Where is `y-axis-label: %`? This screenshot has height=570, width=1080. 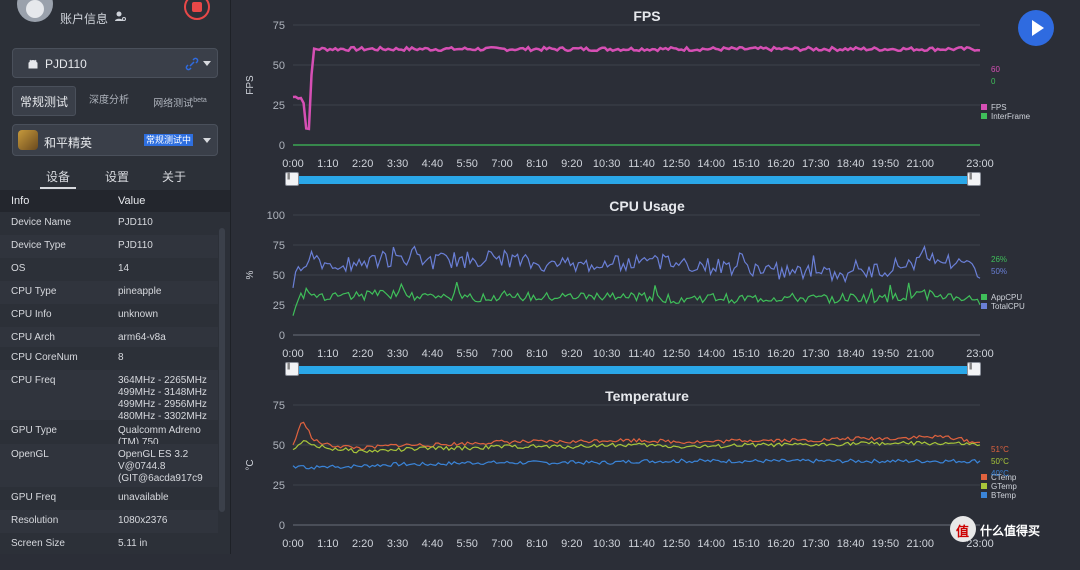
y-axis-label: % is located at coordinates (250, 274).